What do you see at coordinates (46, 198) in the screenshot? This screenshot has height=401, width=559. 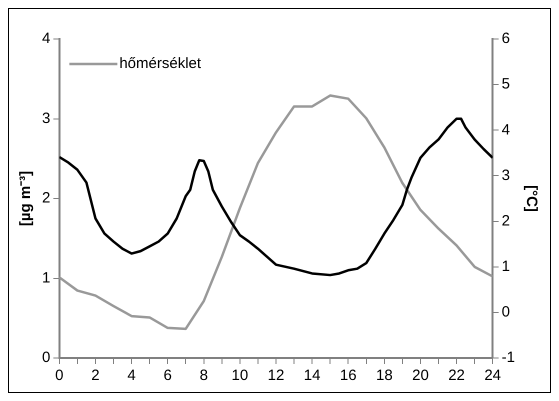 I see `y-tick-label: 2` at bounding box center [46, 198].